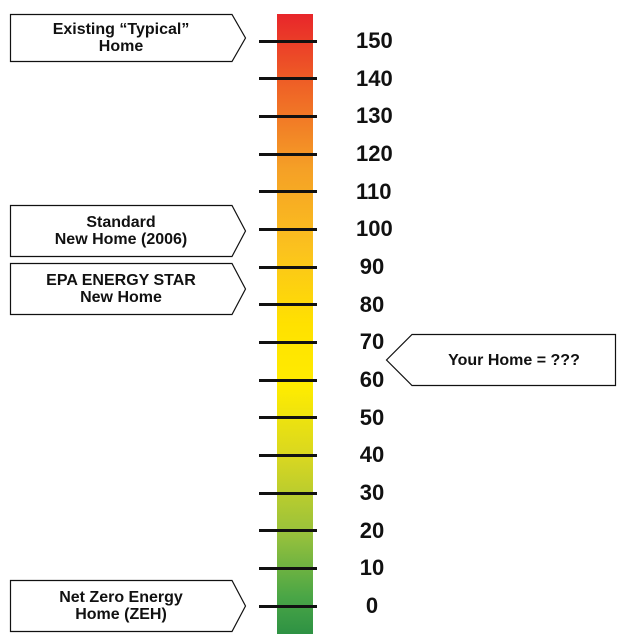 The image size is (624, 639). I want to click on scale-tick-label-90: 90, so click(372, 266).